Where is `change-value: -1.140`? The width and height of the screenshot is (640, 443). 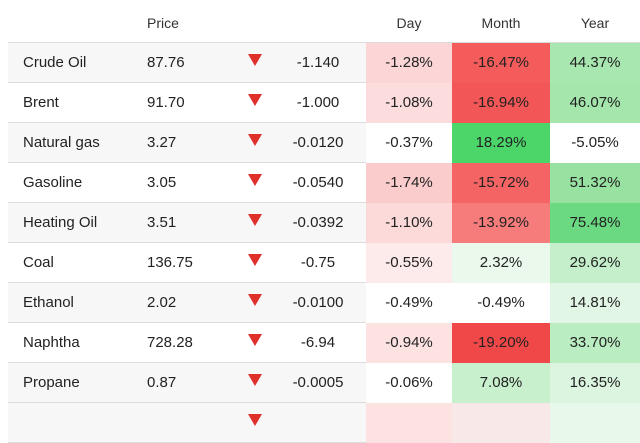
change-value: -1.140 is located at coordinates (318, 62).